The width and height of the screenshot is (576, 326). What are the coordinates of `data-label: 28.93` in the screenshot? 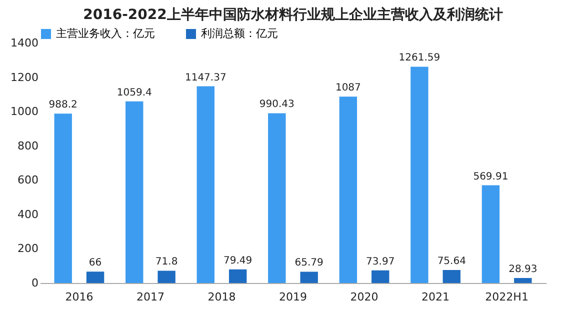 It's located at (523, 270).